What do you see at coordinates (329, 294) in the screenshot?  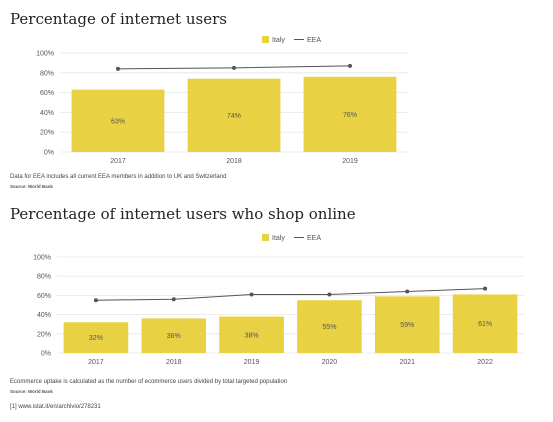 I see `line-point-2020` at bounding box center [329, 294].